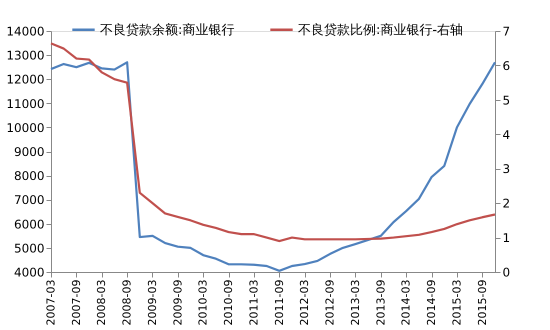 The image size is (550, 330). Describe the element at coordinates (506, 273) in the screenshot. I see `y2-tick-label: 0` at that location.